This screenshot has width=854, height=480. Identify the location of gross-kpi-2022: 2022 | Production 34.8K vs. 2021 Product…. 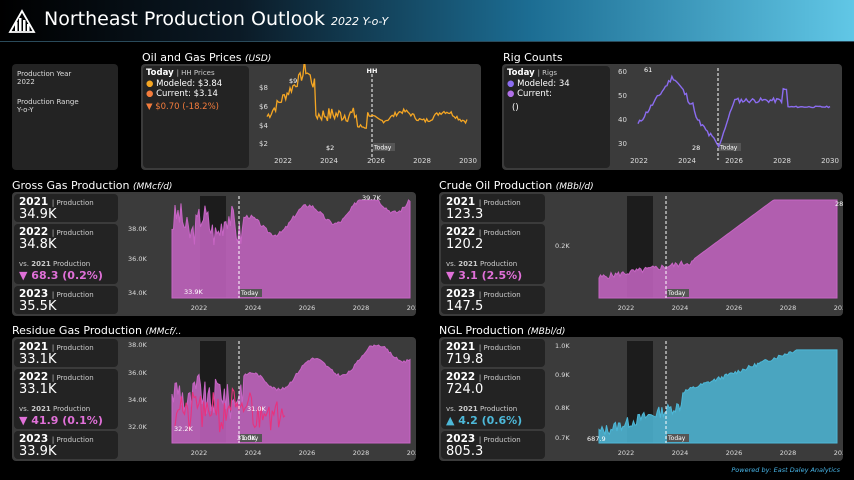
(66, 254).